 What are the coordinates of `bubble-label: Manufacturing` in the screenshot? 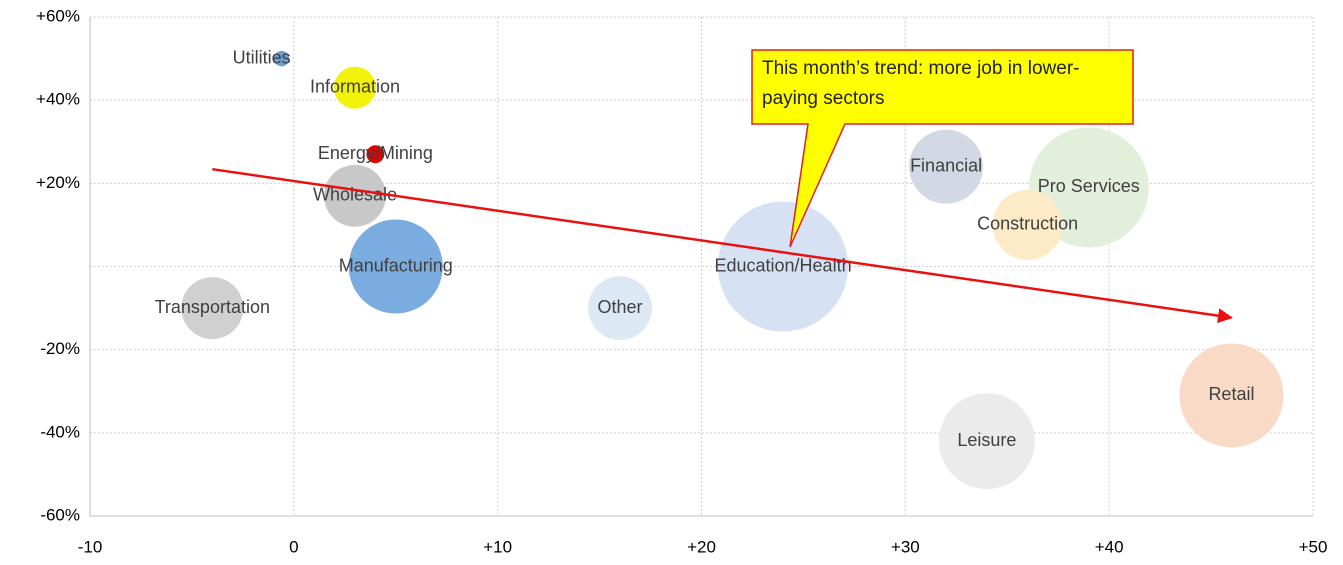 It's located at (396, 265).